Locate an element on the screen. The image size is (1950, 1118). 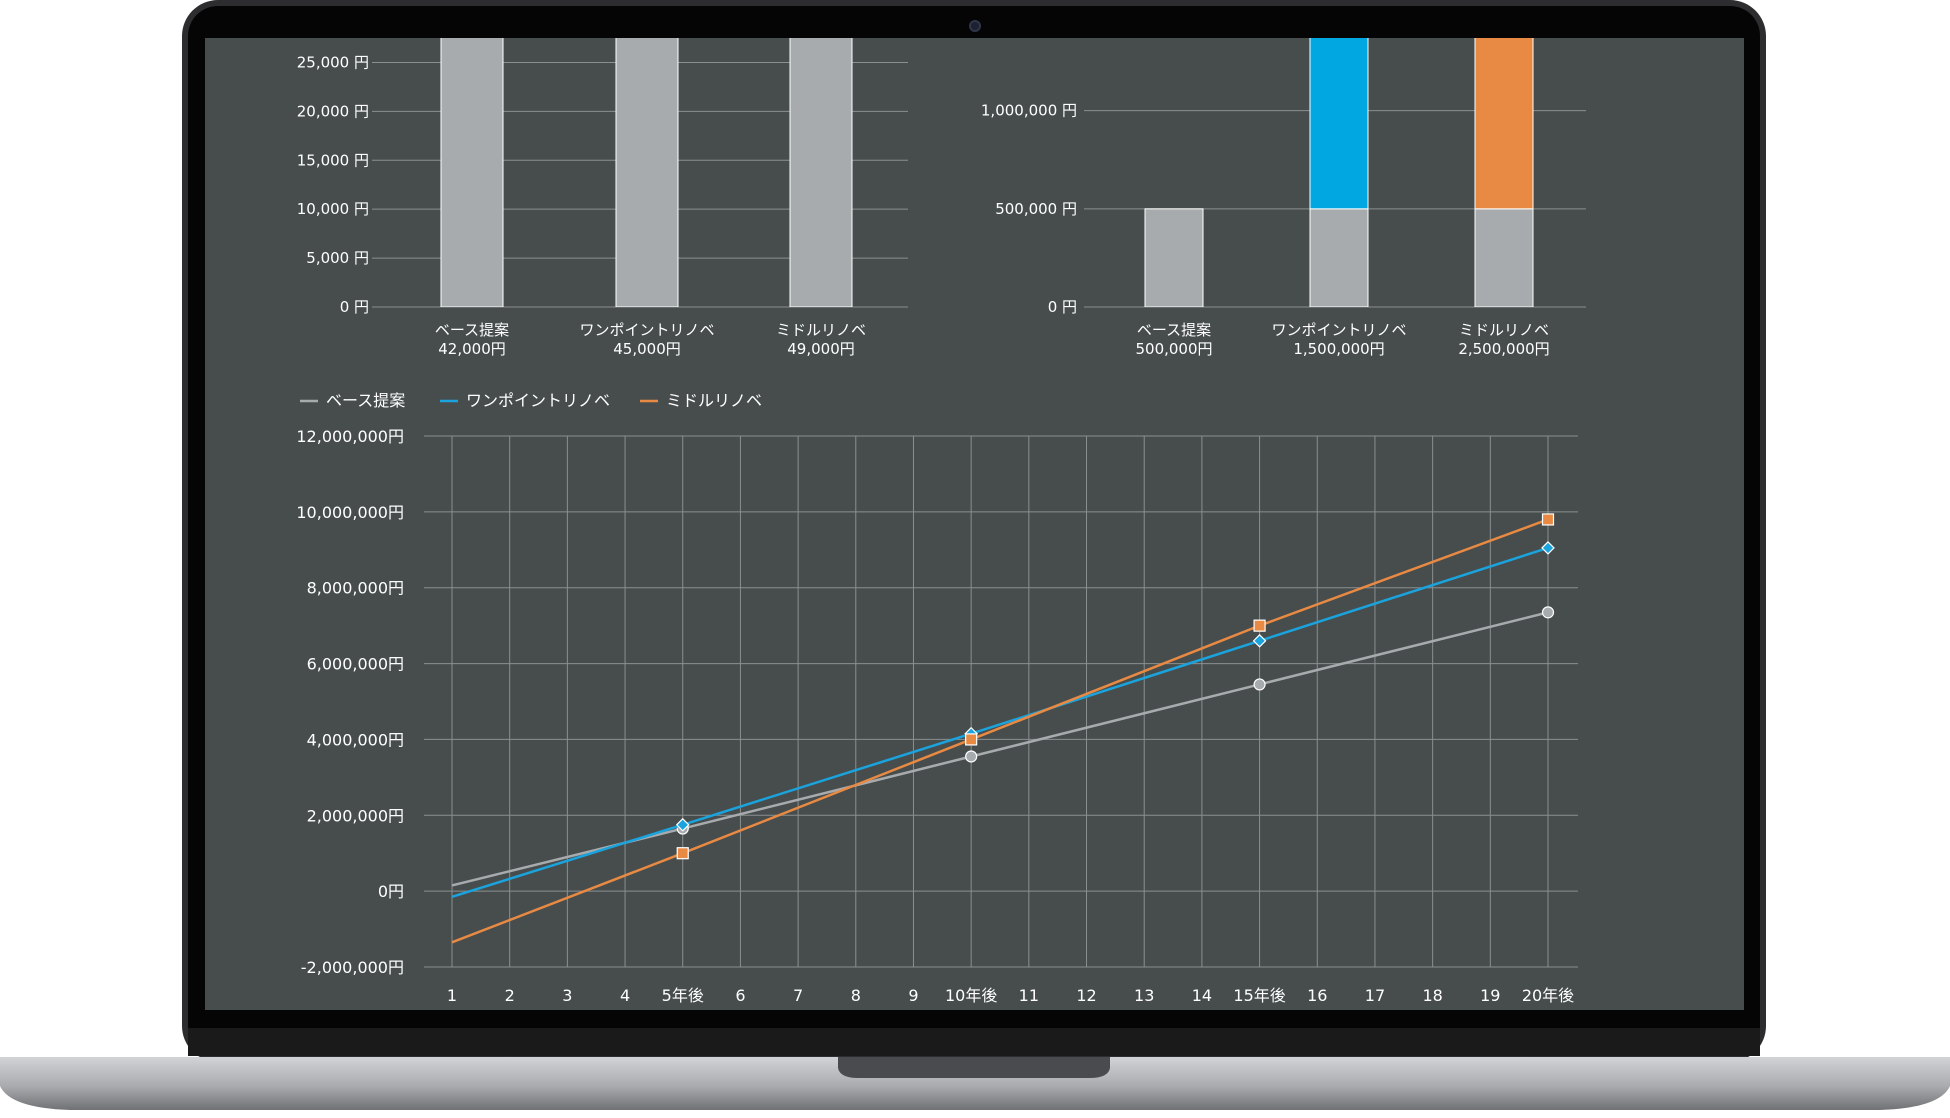
x-tick-label: 1 is located at coordinates (452, 995).